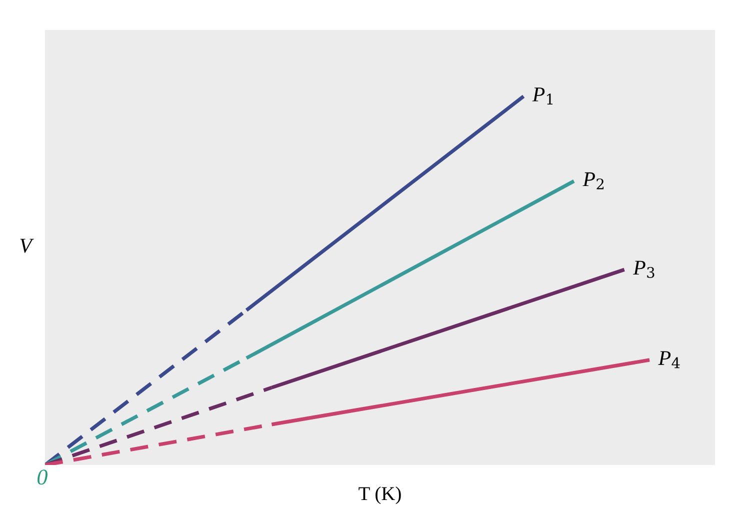 This screenshot has height=521, width=731. I want to click on series-label: P$_{4}$, so click(669, 359).